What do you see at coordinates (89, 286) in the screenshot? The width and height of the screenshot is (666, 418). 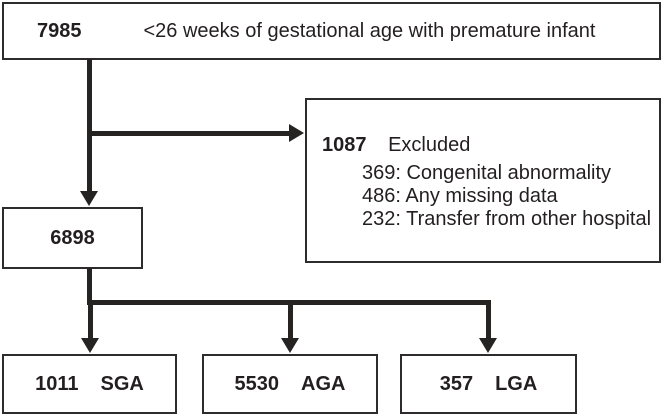 I see `connector-cohort-down` at bounding box center [89, 286].